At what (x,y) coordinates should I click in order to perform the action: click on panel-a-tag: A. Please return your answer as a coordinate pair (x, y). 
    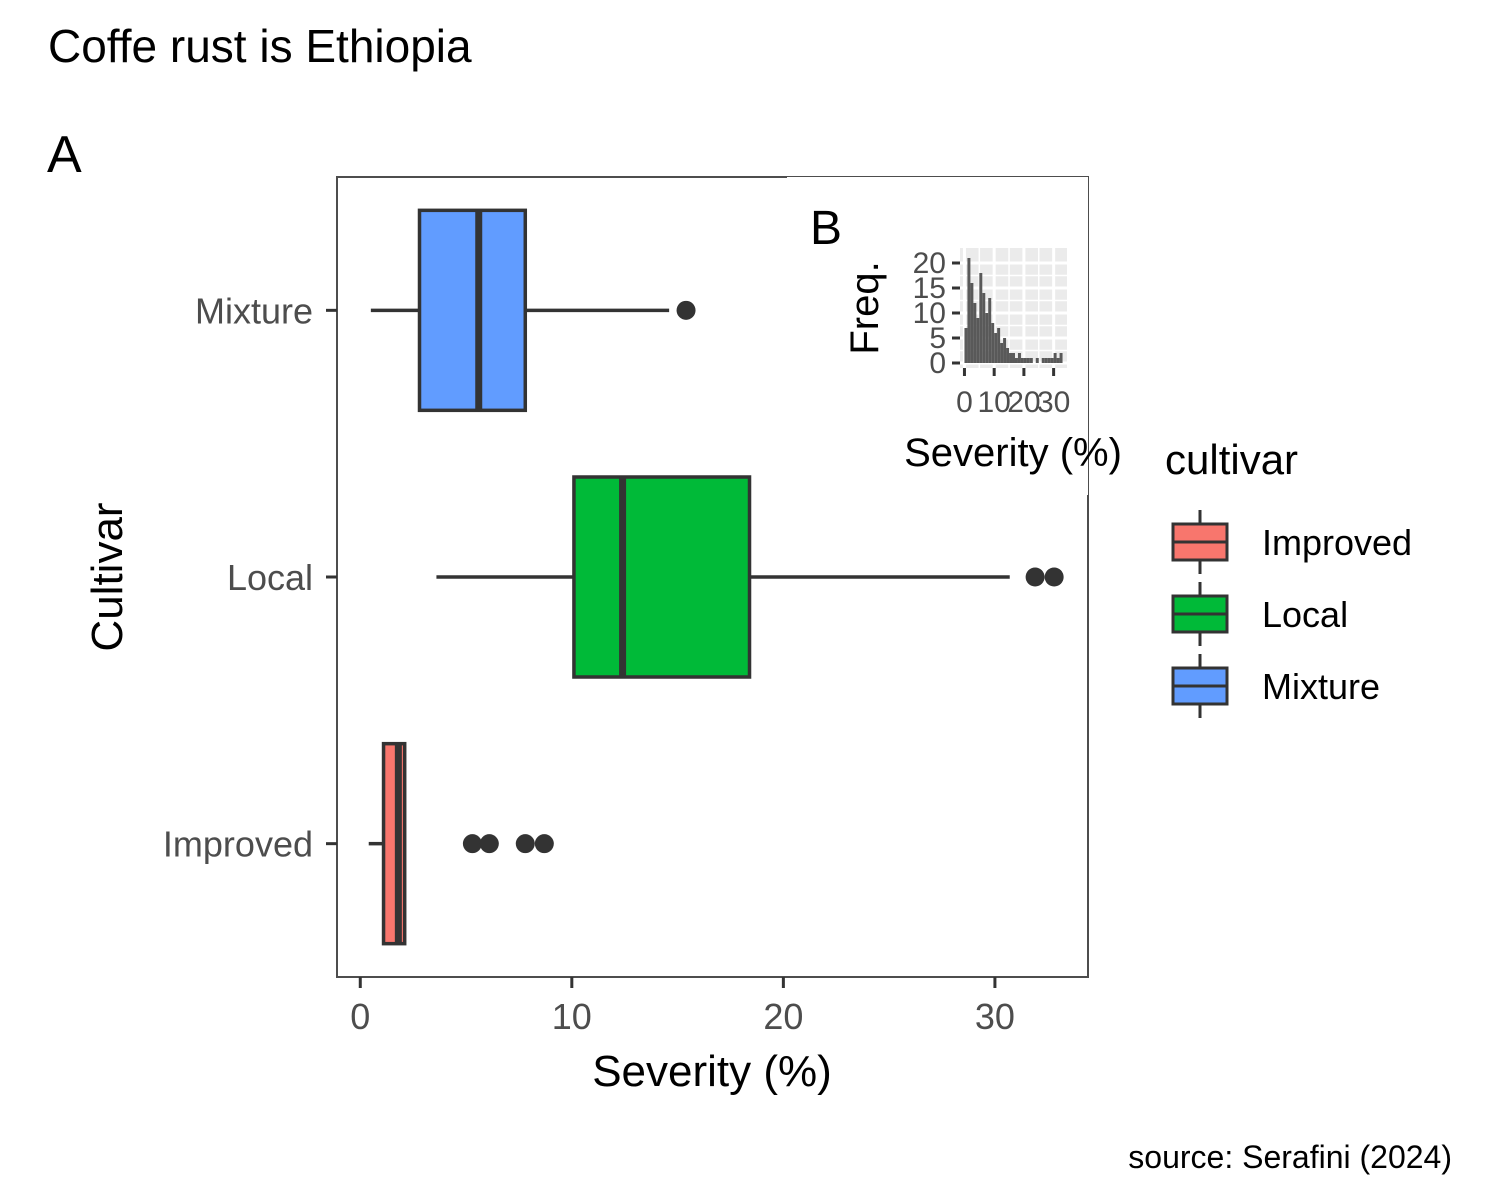
    Looking at the image, I should click on (64, 155).